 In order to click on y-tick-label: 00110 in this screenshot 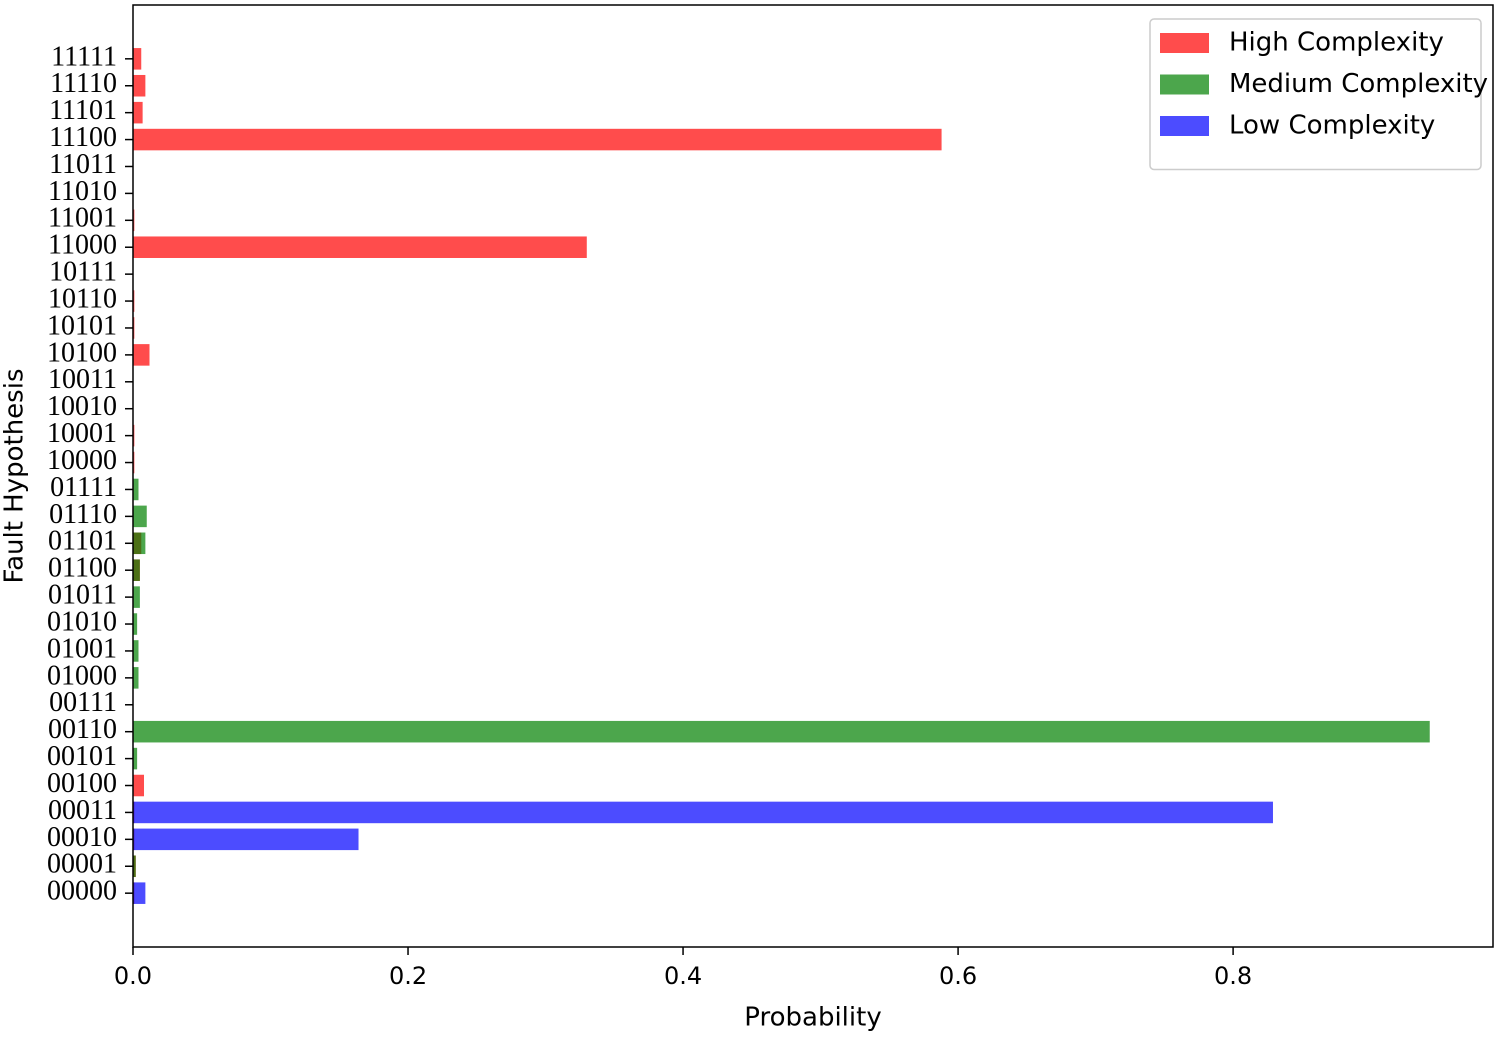, I will do `click(82, 729)`.